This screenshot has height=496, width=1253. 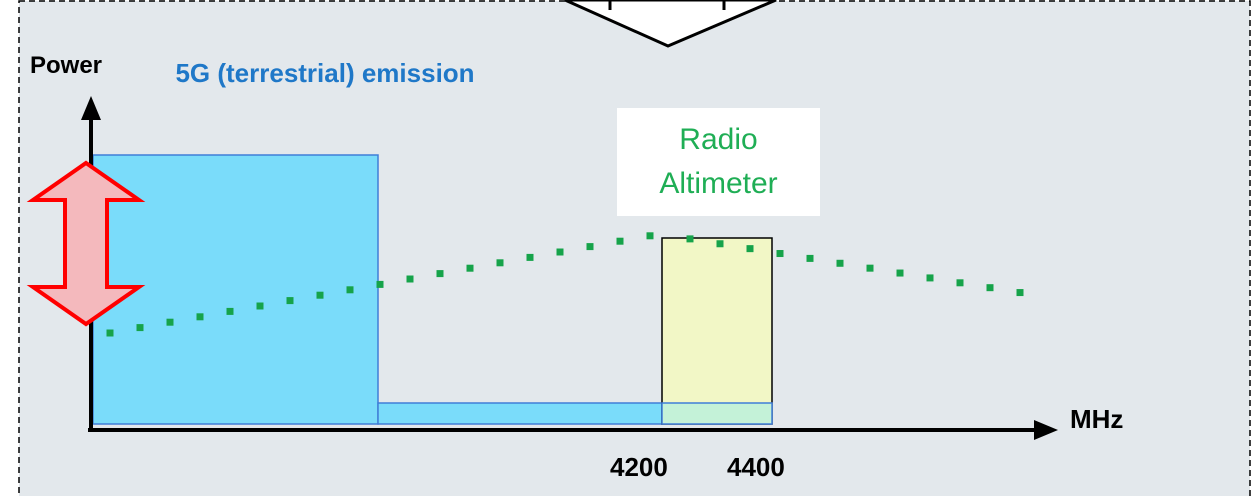 What do you see at coordinates (1046, 430) in the screenshot?
I see `x-axis-arrowhead` at bounding box center [1046, 430].